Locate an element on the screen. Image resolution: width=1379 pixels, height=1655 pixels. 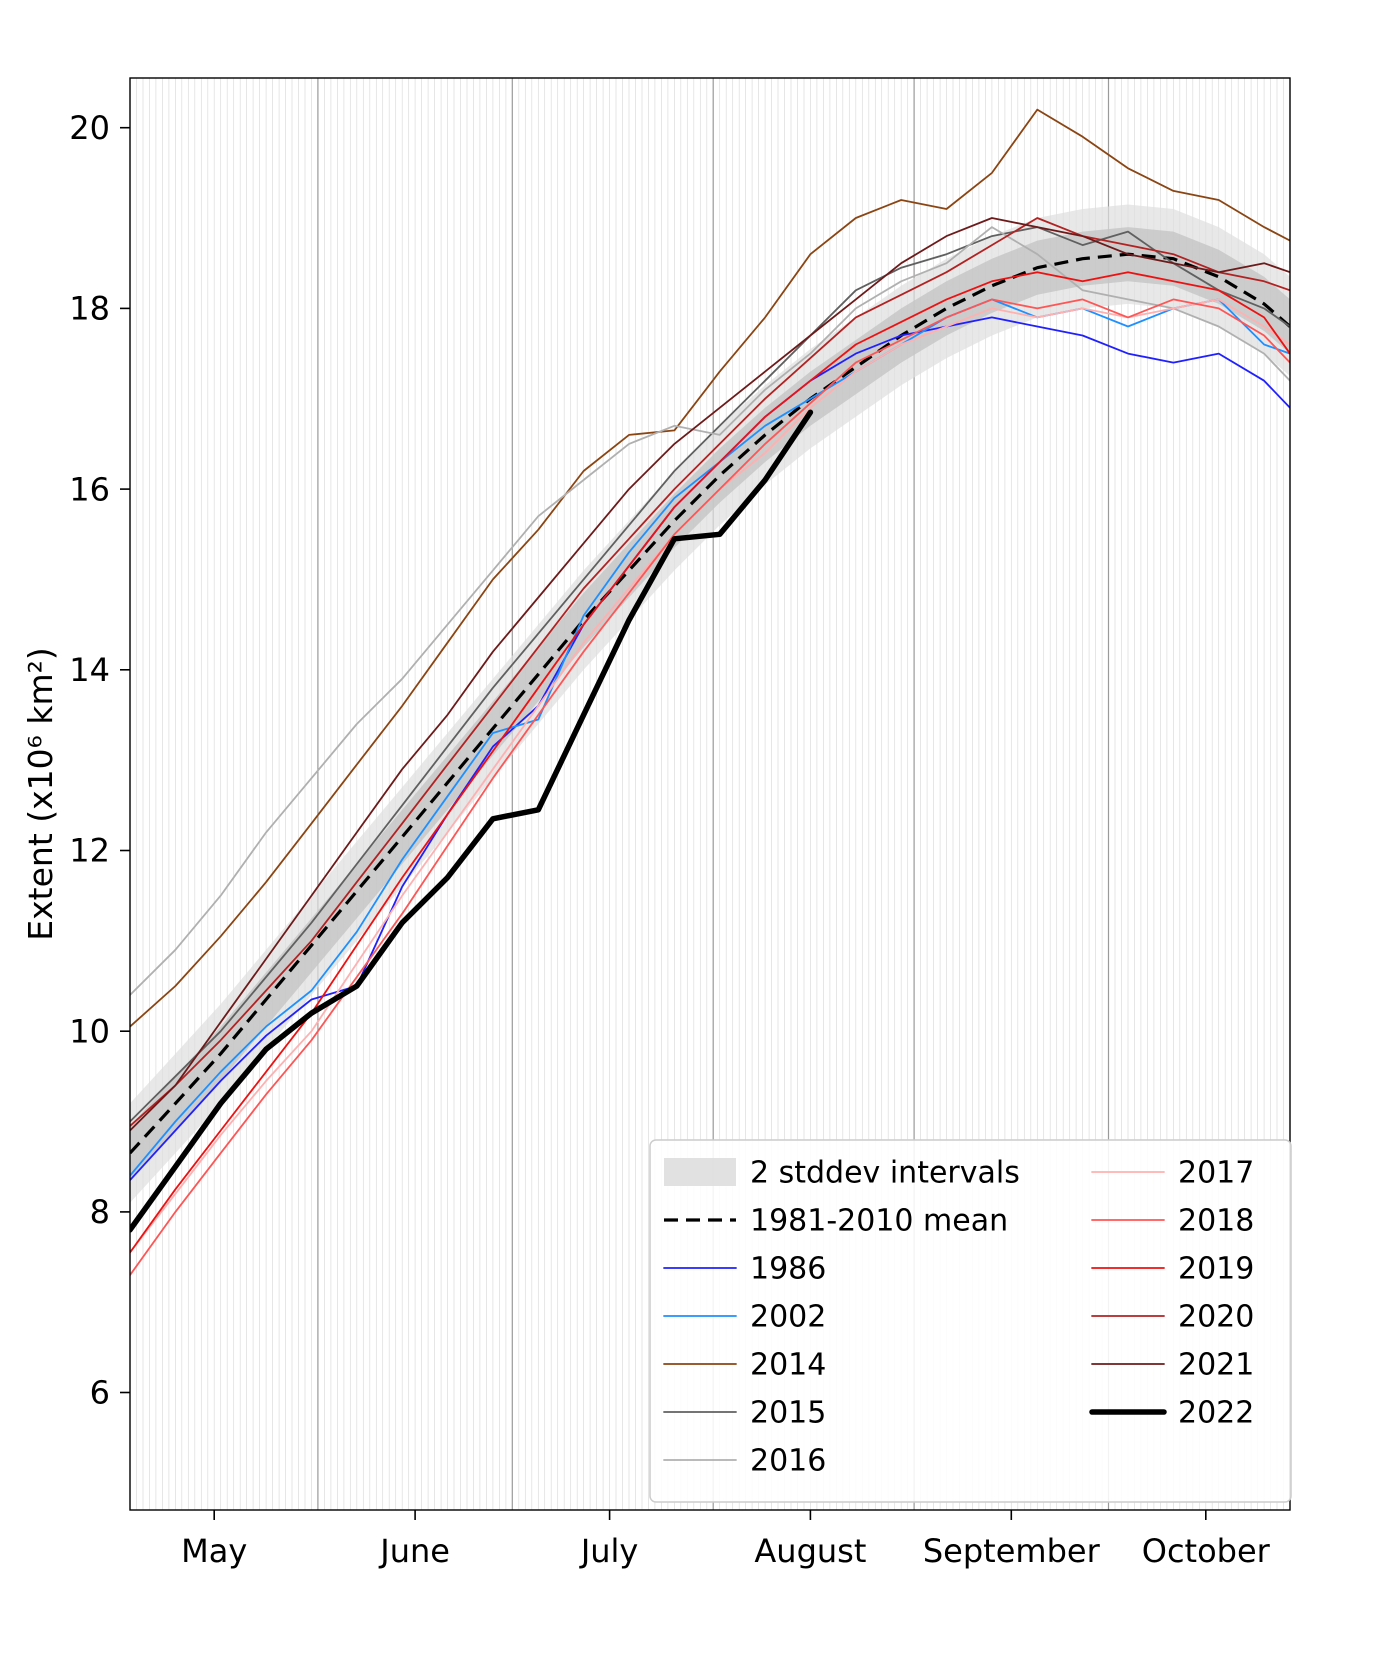
x-tick-label: October is located at coordinates (1206, 1551).